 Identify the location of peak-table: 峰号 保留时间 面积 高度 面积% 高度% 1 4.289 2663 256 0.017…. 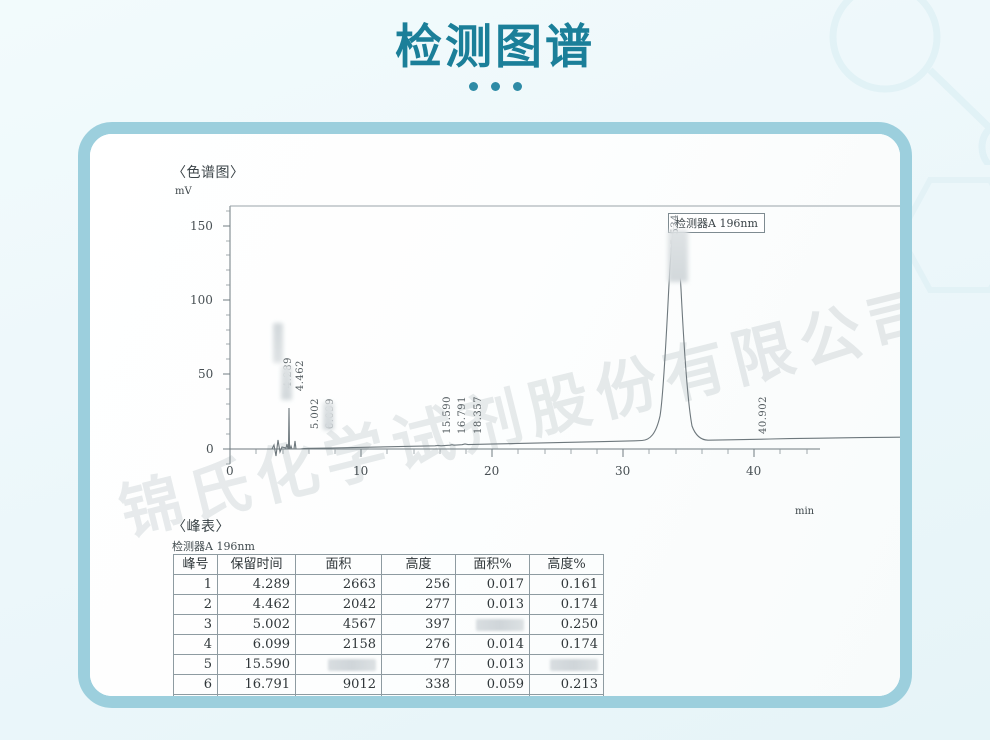
(388, 625).